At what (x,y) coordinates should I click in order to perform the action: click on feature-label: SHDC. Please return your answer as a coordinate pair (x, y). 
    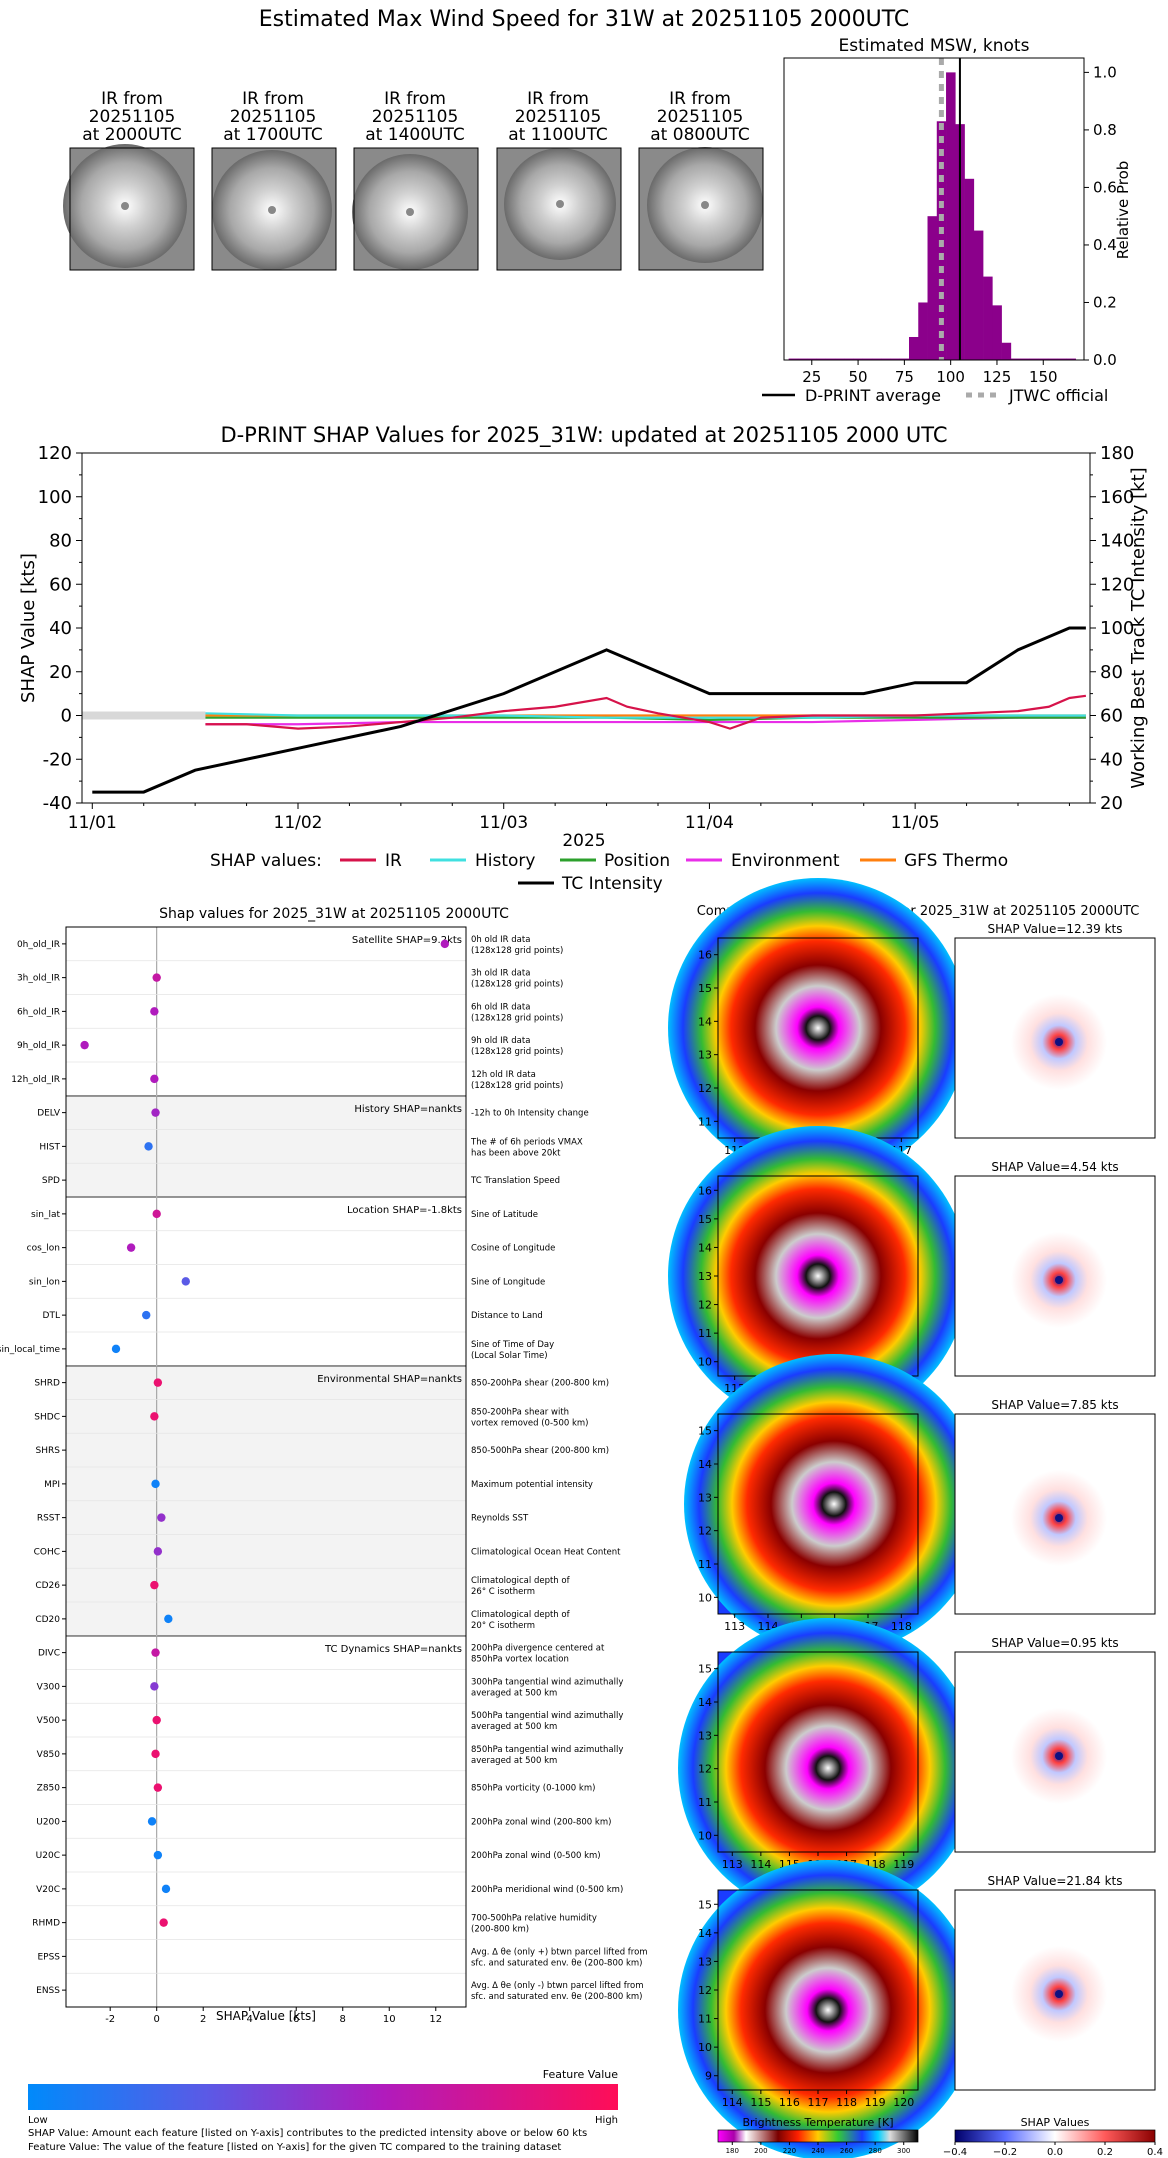
    Looking at the image, I should click on (47, 1417).